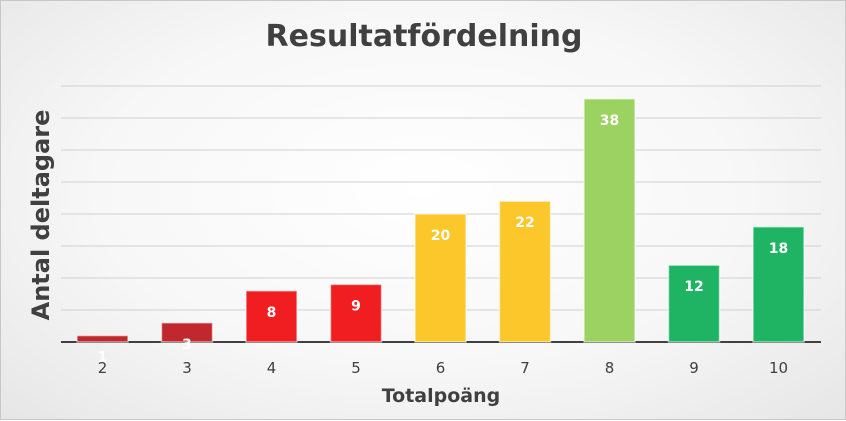  Describe the element at coordinates (778, 368) in the screenshot. I see `x-tick-10: 10` at that location.